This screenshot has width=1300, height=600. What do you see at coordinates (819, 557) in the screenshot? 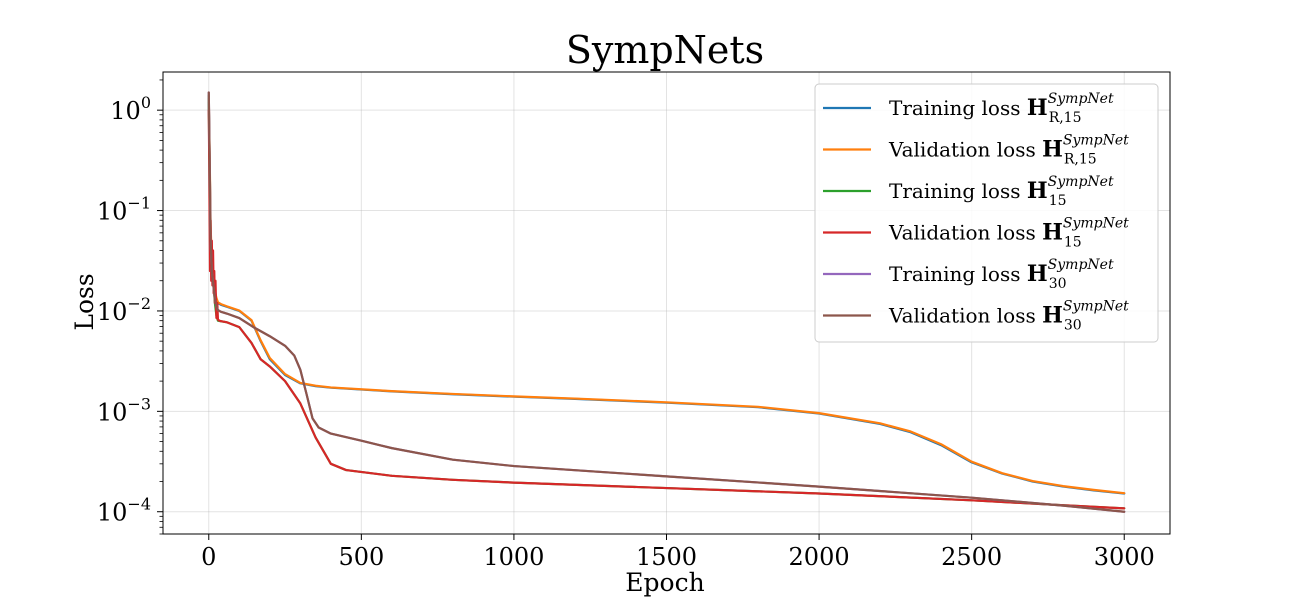
I see `x-tick-label: 2000` at bounding box center [819, 557].